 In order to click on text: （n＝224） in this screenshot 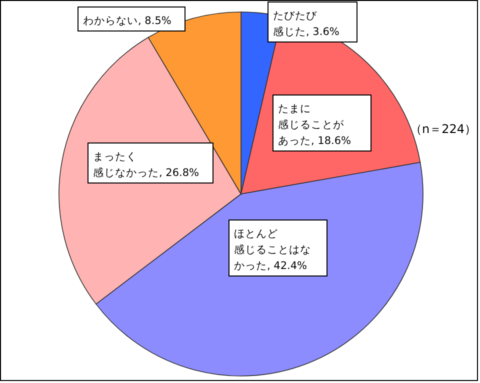, I will do `click(443, 129)`.